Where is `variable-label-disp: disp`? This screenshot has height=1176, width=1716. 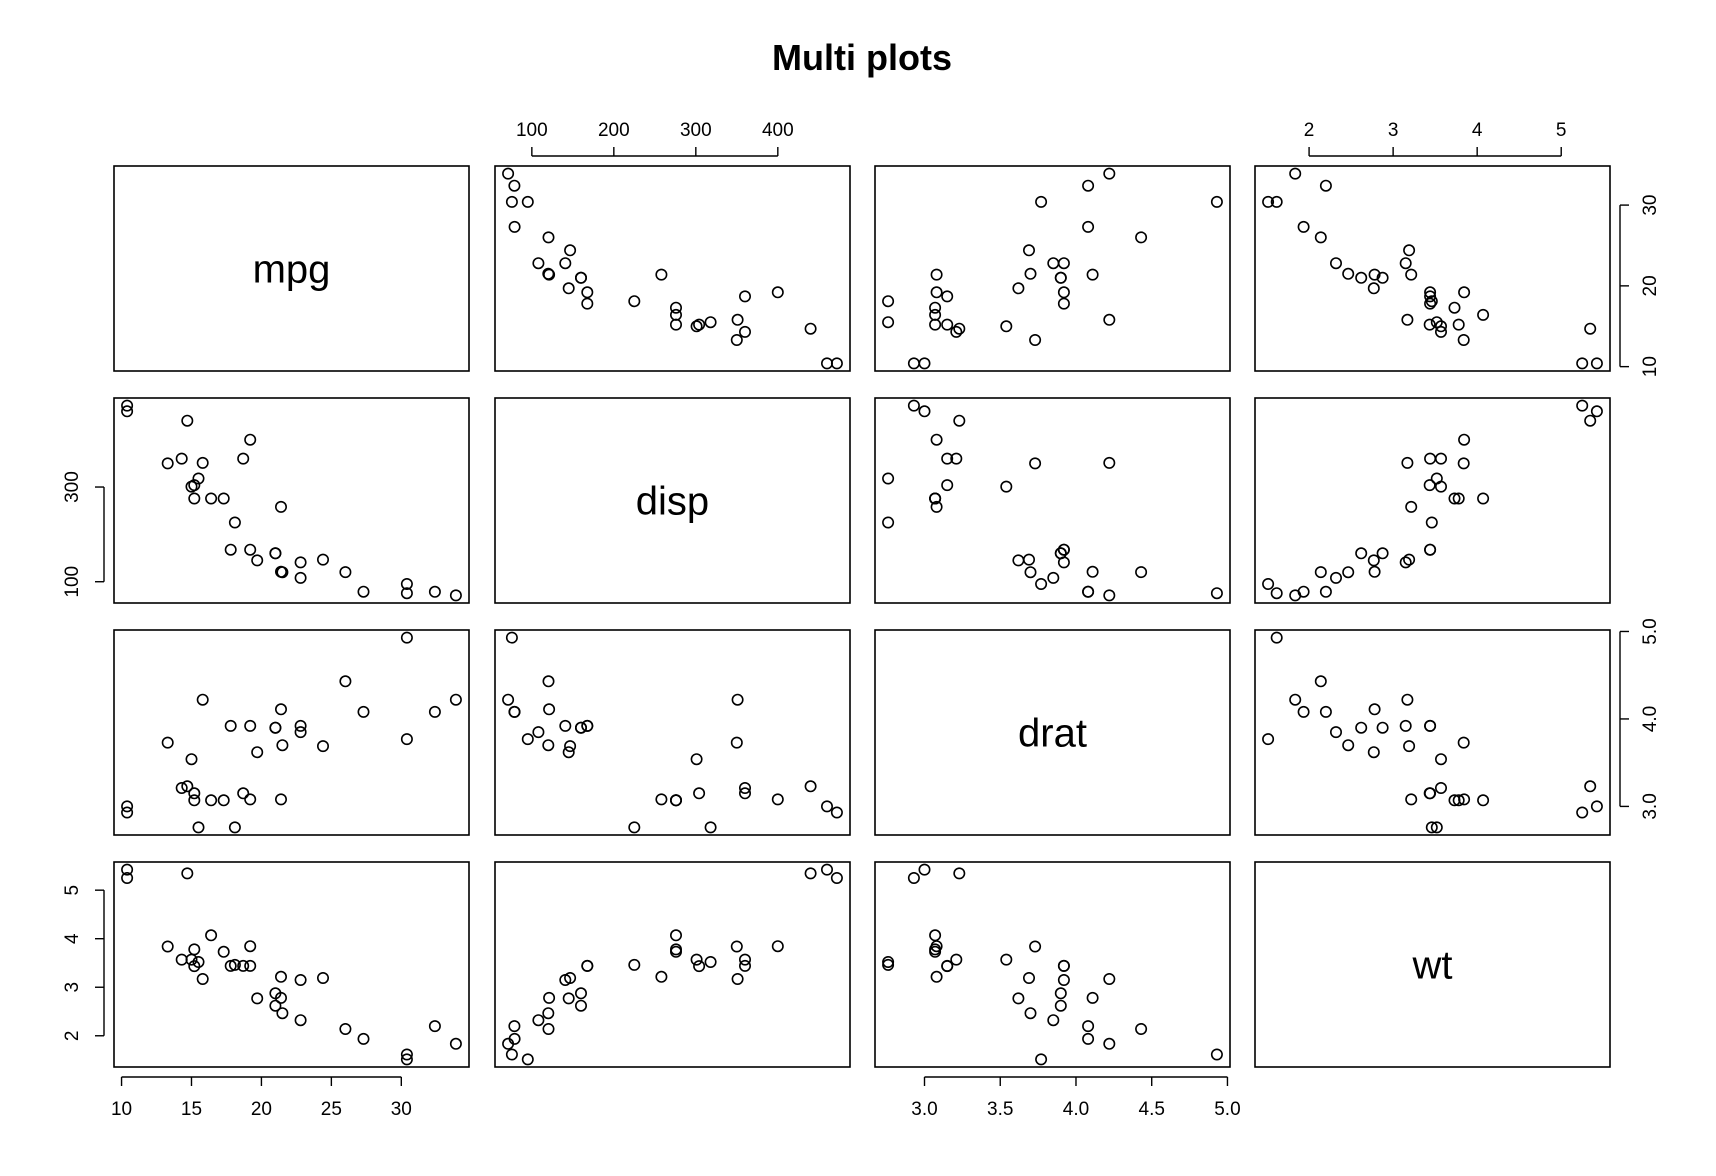
variable-label-disp: disp is located at coordinates (672, 502).